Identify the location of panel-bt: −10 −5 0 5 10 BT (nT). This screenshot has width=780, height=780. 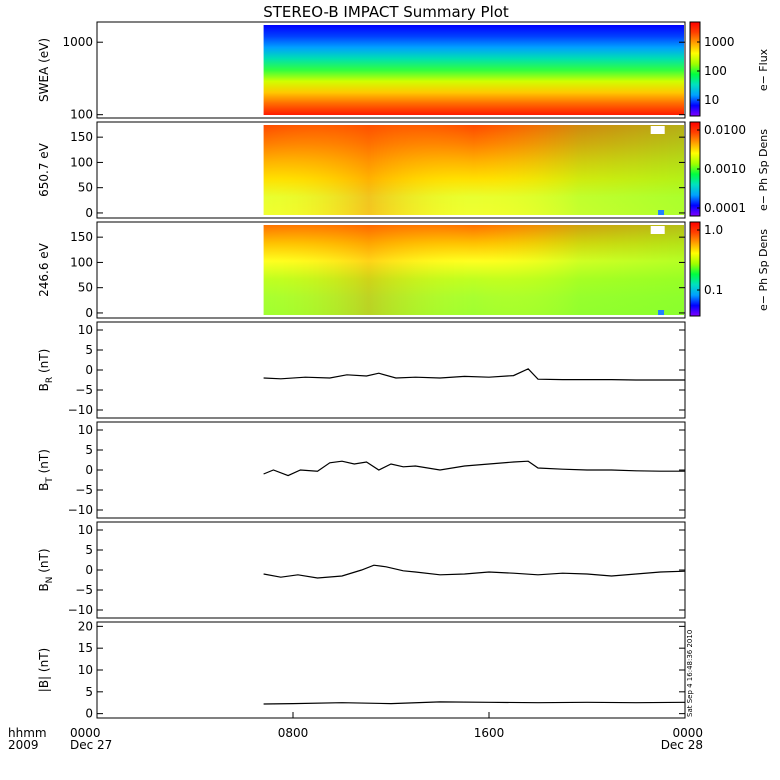
(361, 470).